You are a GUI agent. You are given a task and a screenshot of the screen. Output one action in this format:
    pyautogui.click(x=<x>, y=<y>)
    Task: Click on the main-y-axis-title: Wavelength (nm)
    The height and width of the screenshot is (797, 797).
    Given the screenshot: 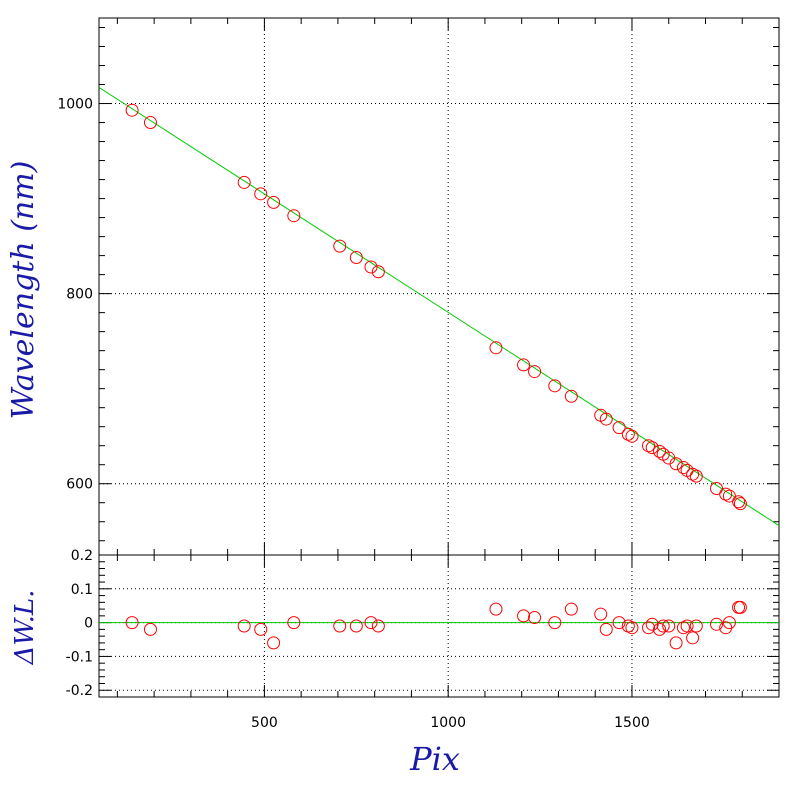 What is the action you would take?
    pyautogui.click(x=23, y=290)
    